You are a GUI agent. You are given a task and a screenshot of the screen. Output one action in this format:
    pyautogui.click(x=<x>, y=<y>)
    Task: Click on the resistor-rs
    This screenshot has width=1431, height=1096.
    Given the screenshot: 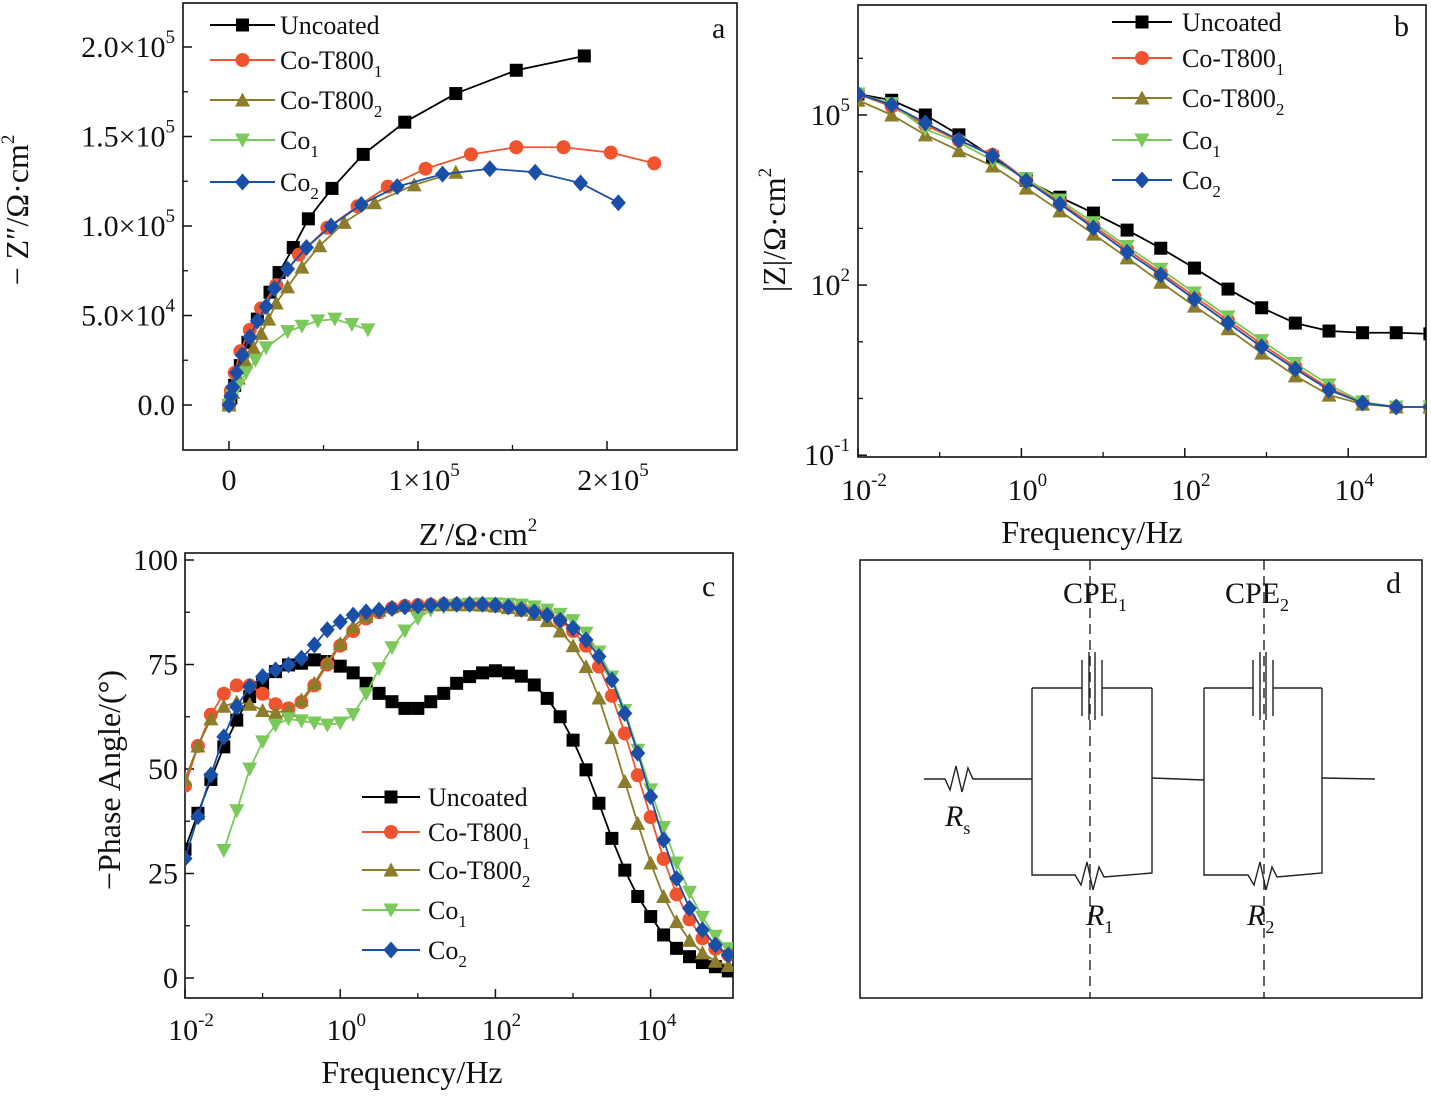 What is the action you would take?
    pyautogui.click(x=978, y=779)
    